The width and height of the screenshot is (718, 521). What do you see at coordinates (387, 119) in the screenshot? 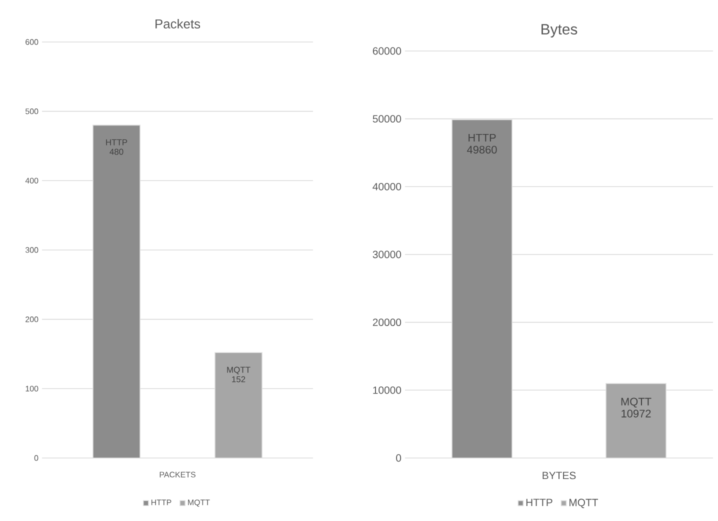
I see `y-tick-label: 50000` at bounding box center [387, 119].